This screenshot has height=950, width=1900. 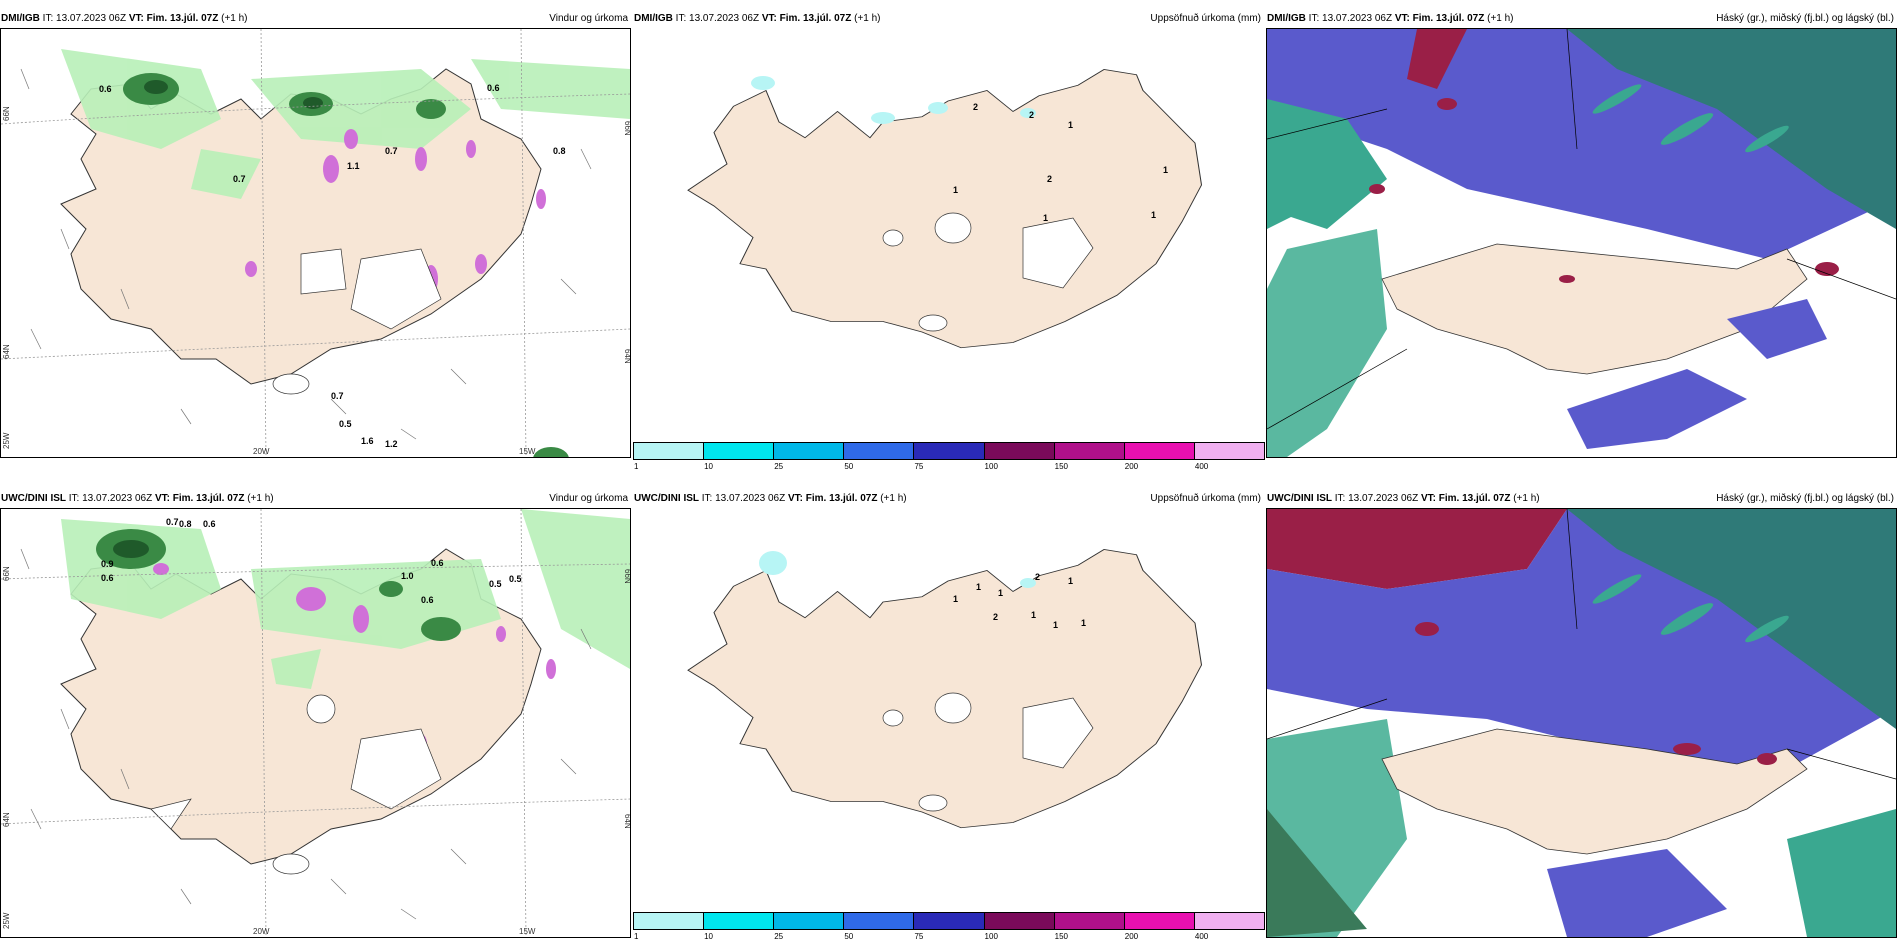 I want to click on lat-label-66n-right: 66N, so click(x=626, y=576).